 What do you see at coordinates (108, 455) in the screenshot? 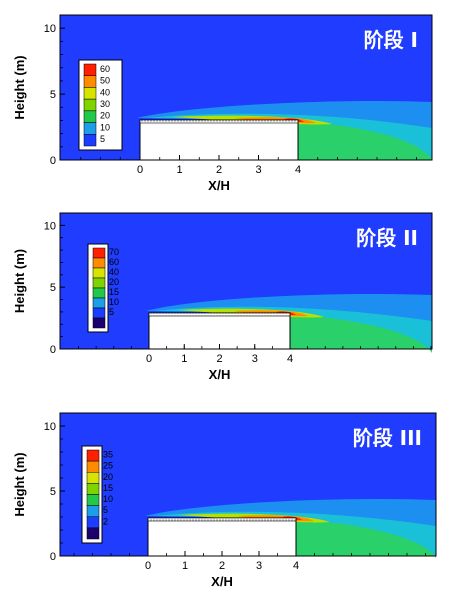
I see `legend-label: 35` at bounding box center [108, 455].